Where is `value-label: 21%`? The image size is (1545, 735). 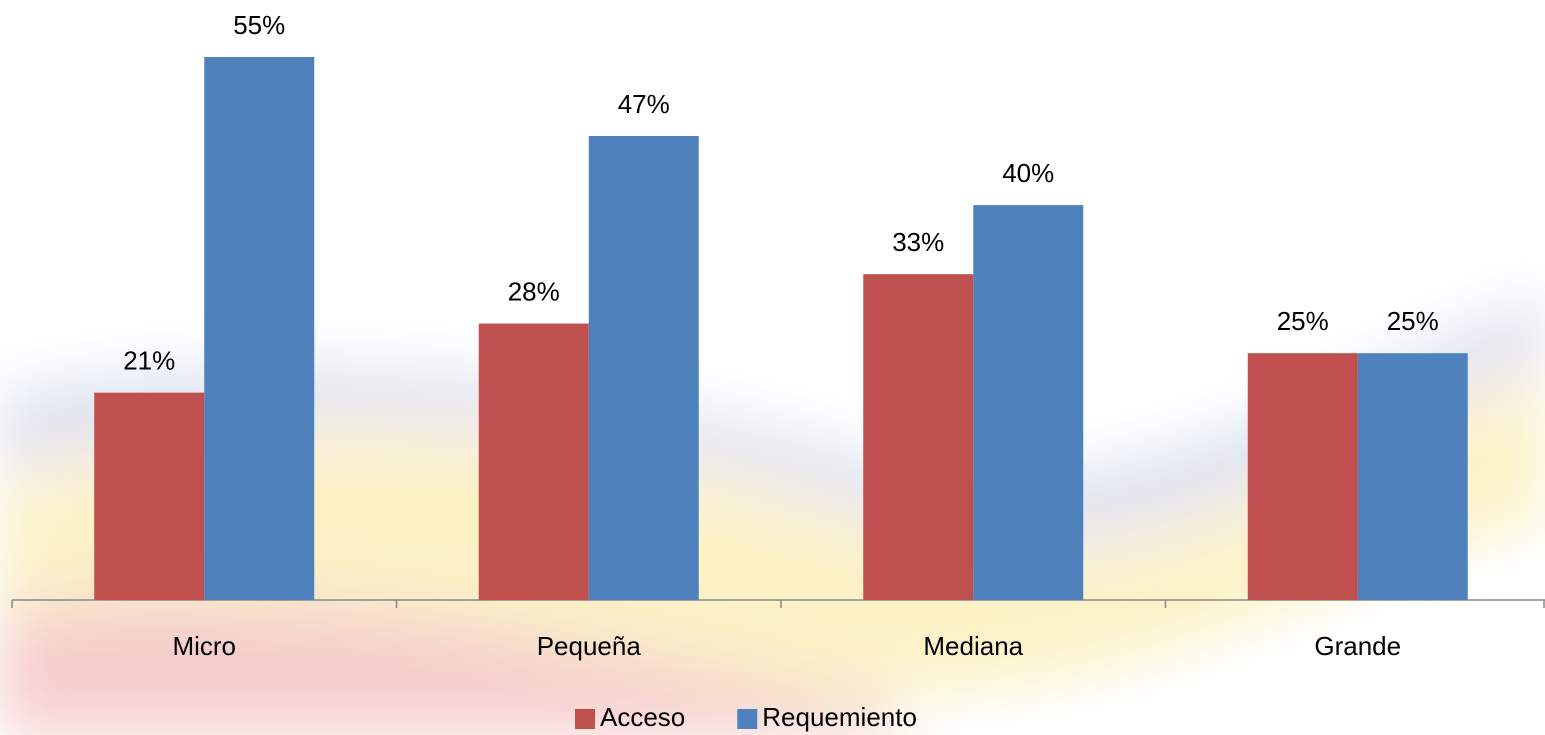 value-label: 21% is located at coordinates (149, 361).